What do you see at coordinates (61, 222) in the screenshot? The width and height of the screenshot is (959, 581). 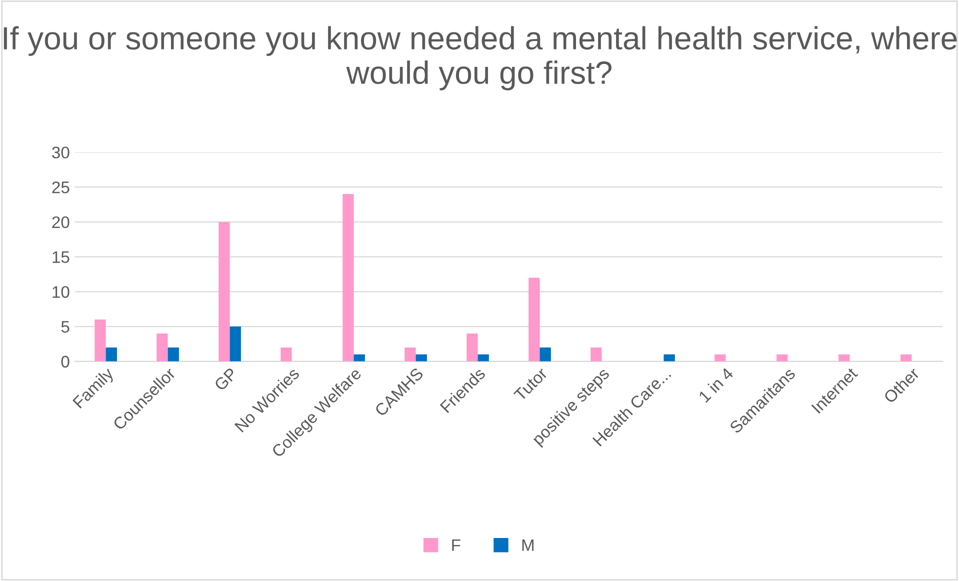 I see `y-tick-label: 20` at bounding box center [61, 222].